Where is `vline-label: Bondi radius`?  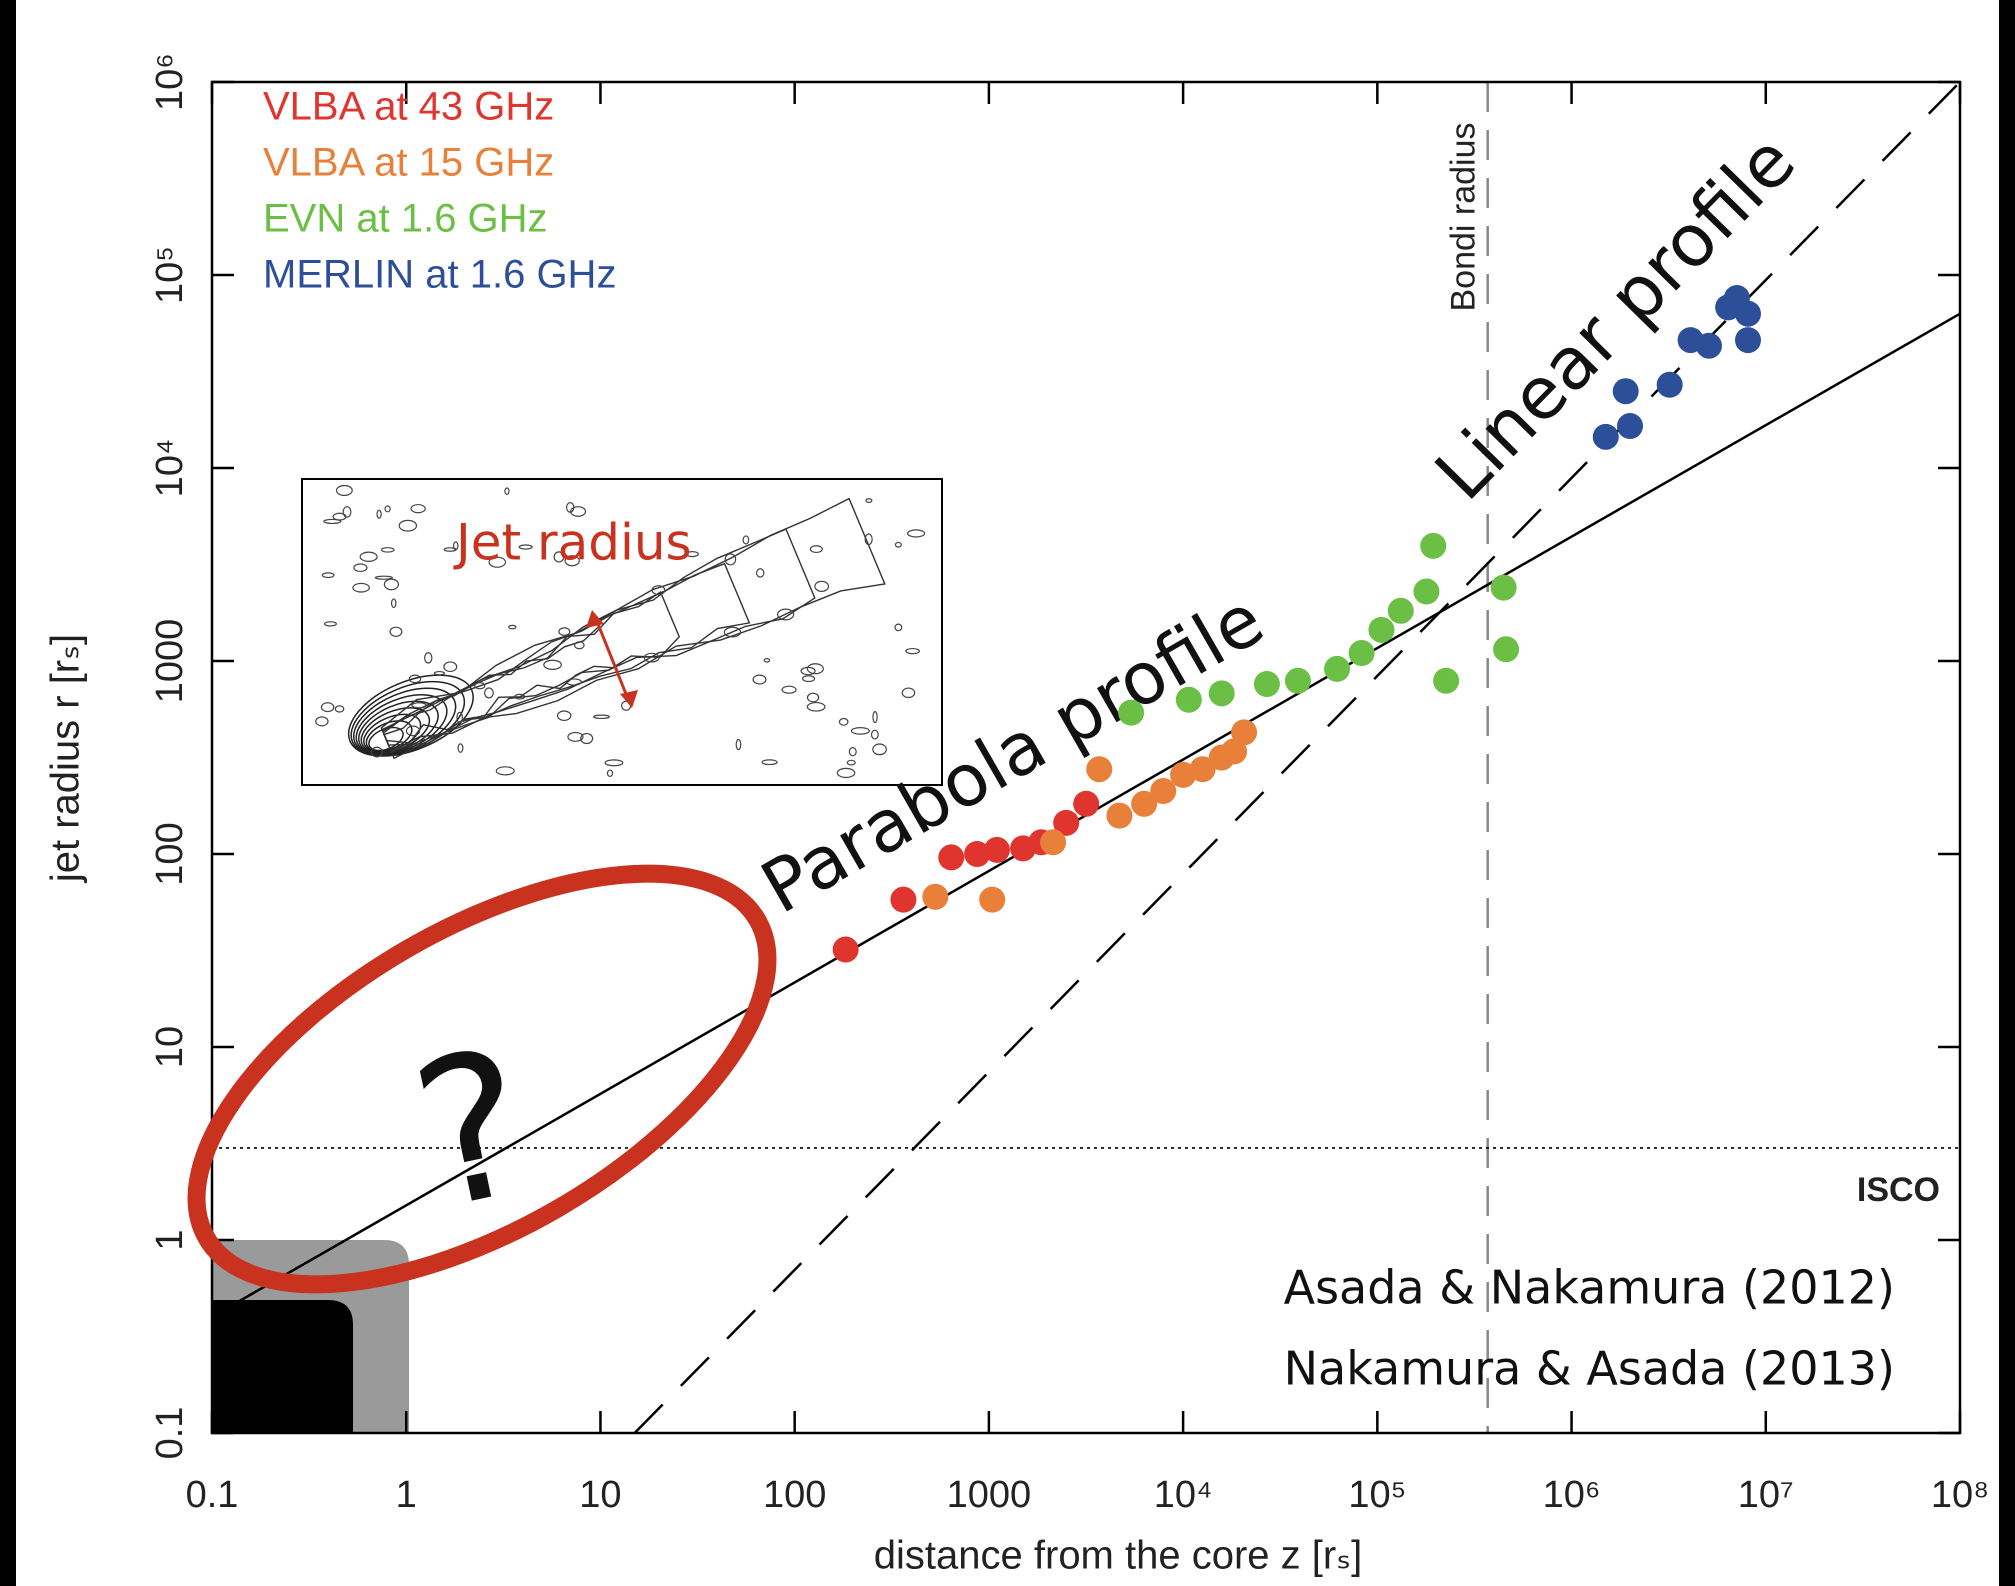 vline-label: Bondi radius is located at coordinates (1464, 216).